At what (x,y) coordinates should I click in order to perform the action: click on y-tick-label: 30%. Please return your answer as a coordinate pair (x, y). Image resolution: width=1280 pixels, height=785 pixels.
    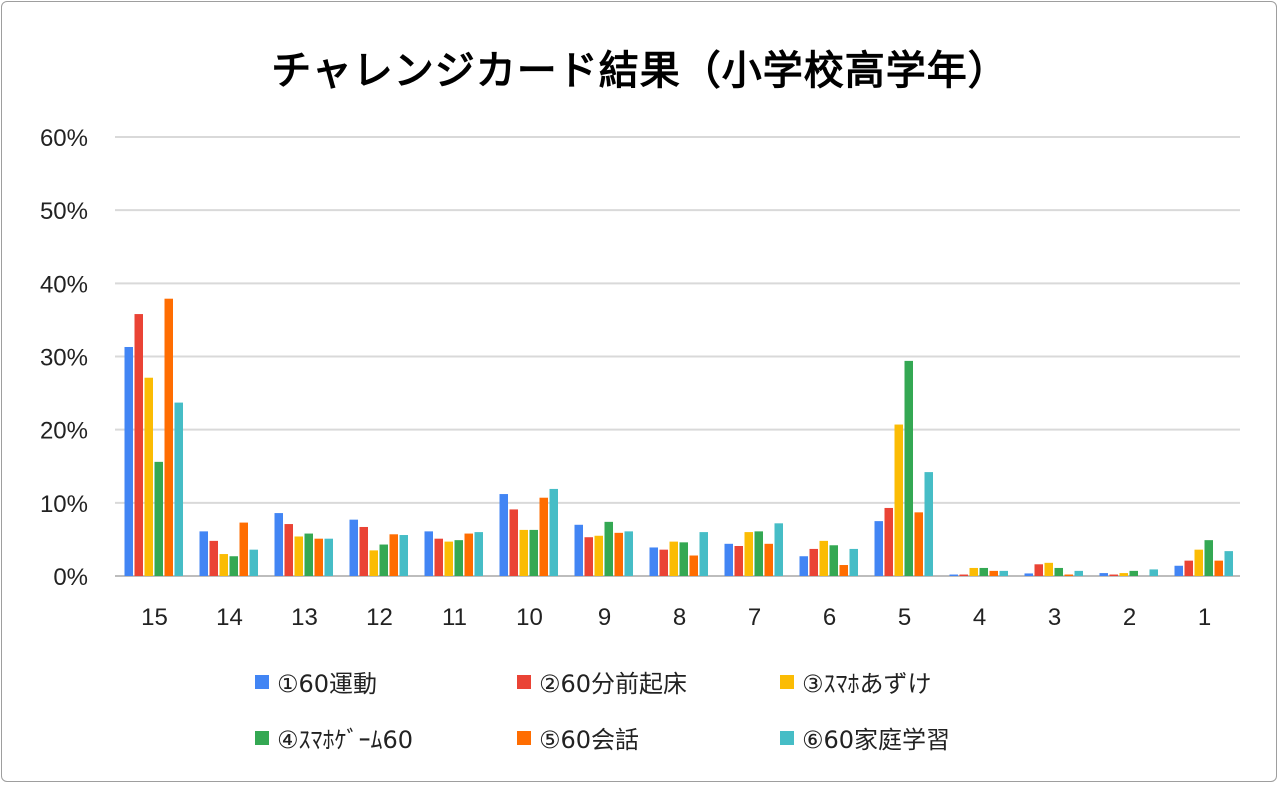
    Looking at the image, I should click on (64, 358).